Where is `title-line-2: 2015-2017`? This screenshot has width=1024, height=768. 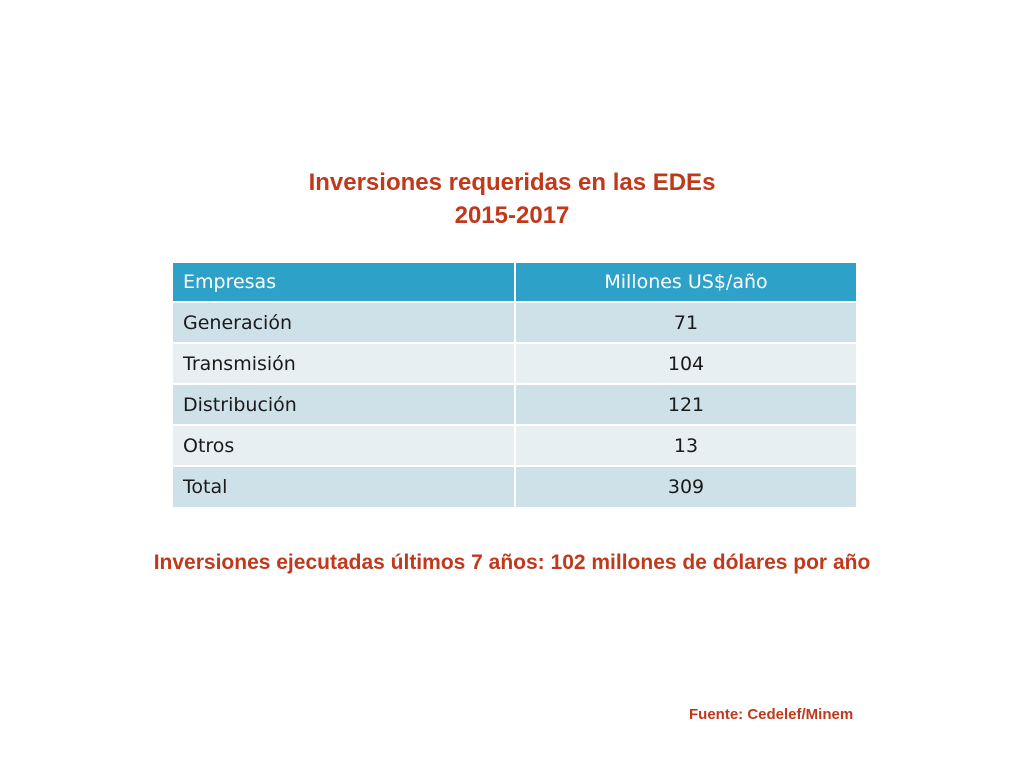
title-line-2: 2015-2017 is located at coordinates (512, 215).